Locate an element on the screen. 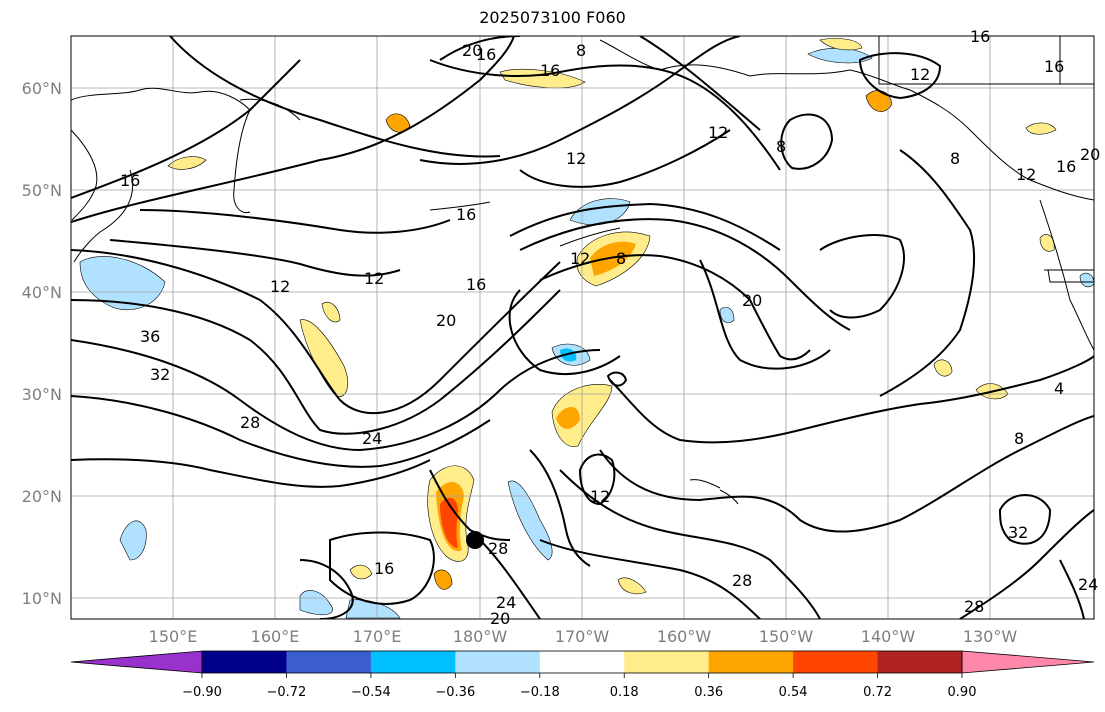 The width and height of the screenshot is (1105, 712). colorbar-tick-label: −0.36 is located at coordinates (455, 692).